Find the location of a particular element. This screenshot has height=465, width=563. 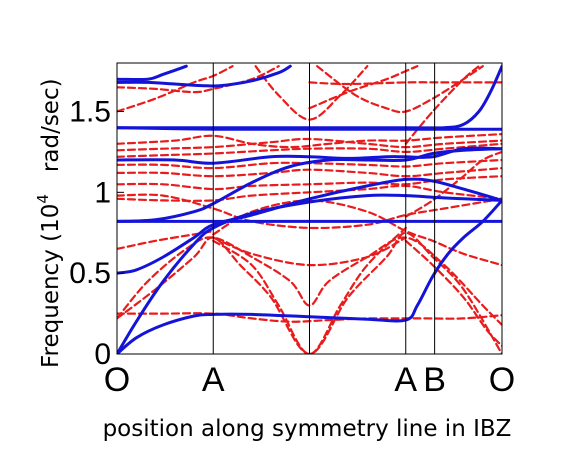

y-axis-title-sup: 4 is located at coordinates (43, 199).